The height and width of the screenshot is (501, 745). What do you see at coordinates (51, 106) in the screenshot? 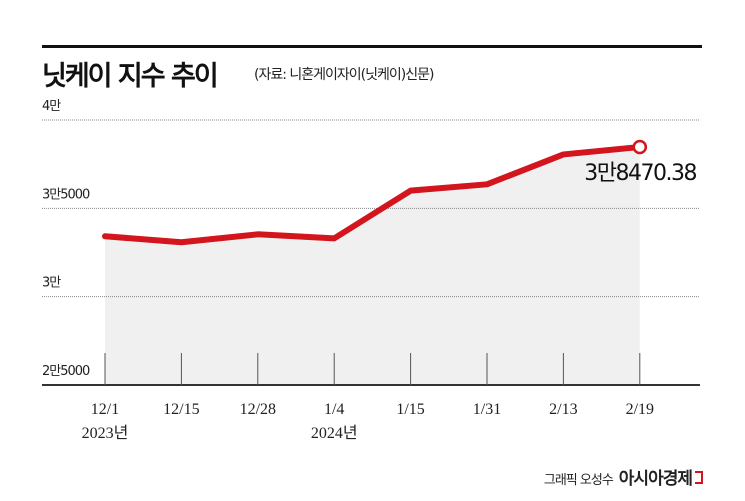
I see `y-tick-label: 4만` at bounding box center [51, 106].